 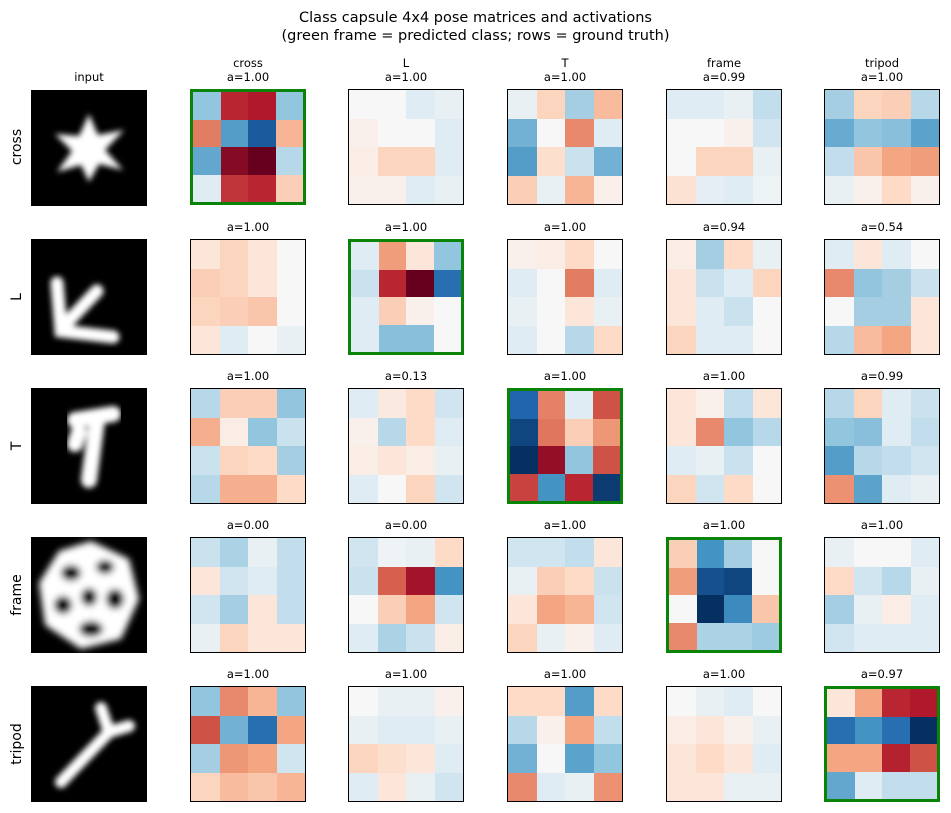 What do you see at coordinates (724, 227) in the screenshot?
I see `activation-label-L-frame: a=0.94` at bounding box center [724, 227].